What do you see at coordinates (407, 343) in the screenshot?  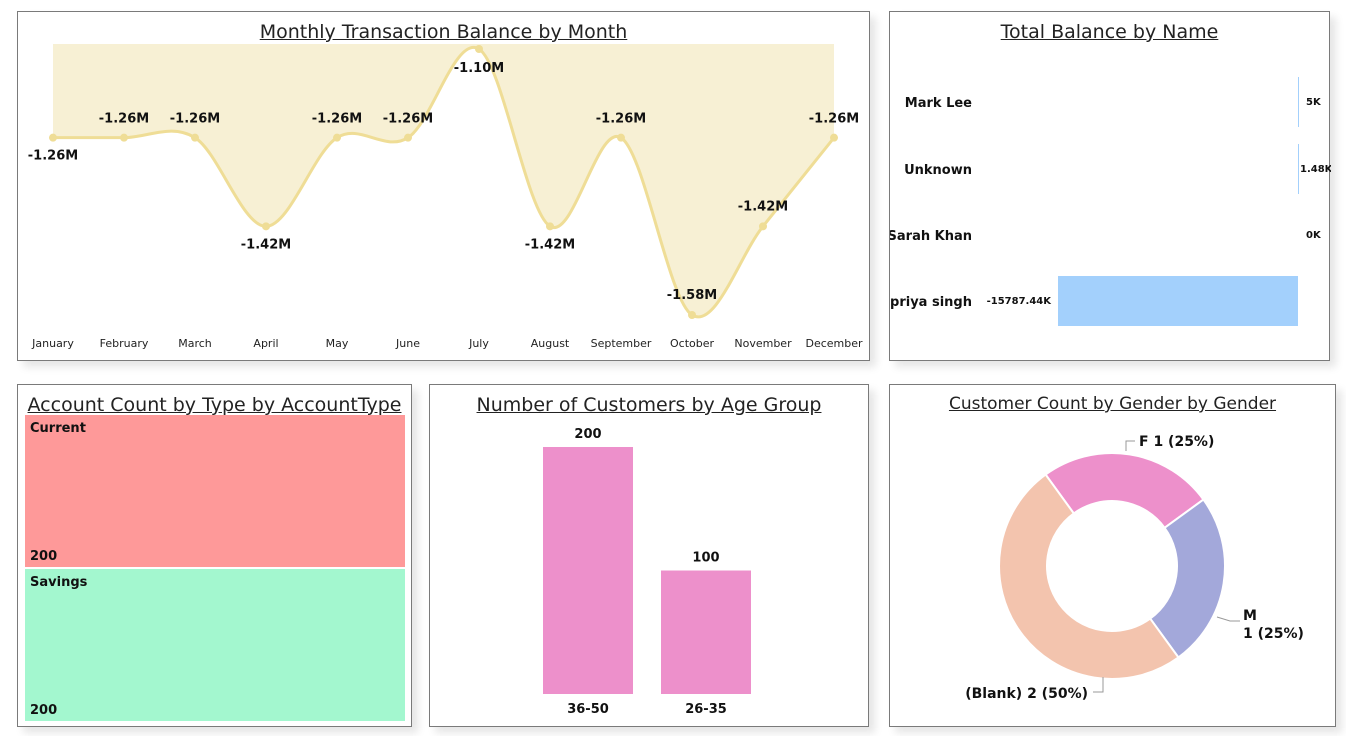 I see `monthly-x-tick: June` at bounding box center [407, 343].